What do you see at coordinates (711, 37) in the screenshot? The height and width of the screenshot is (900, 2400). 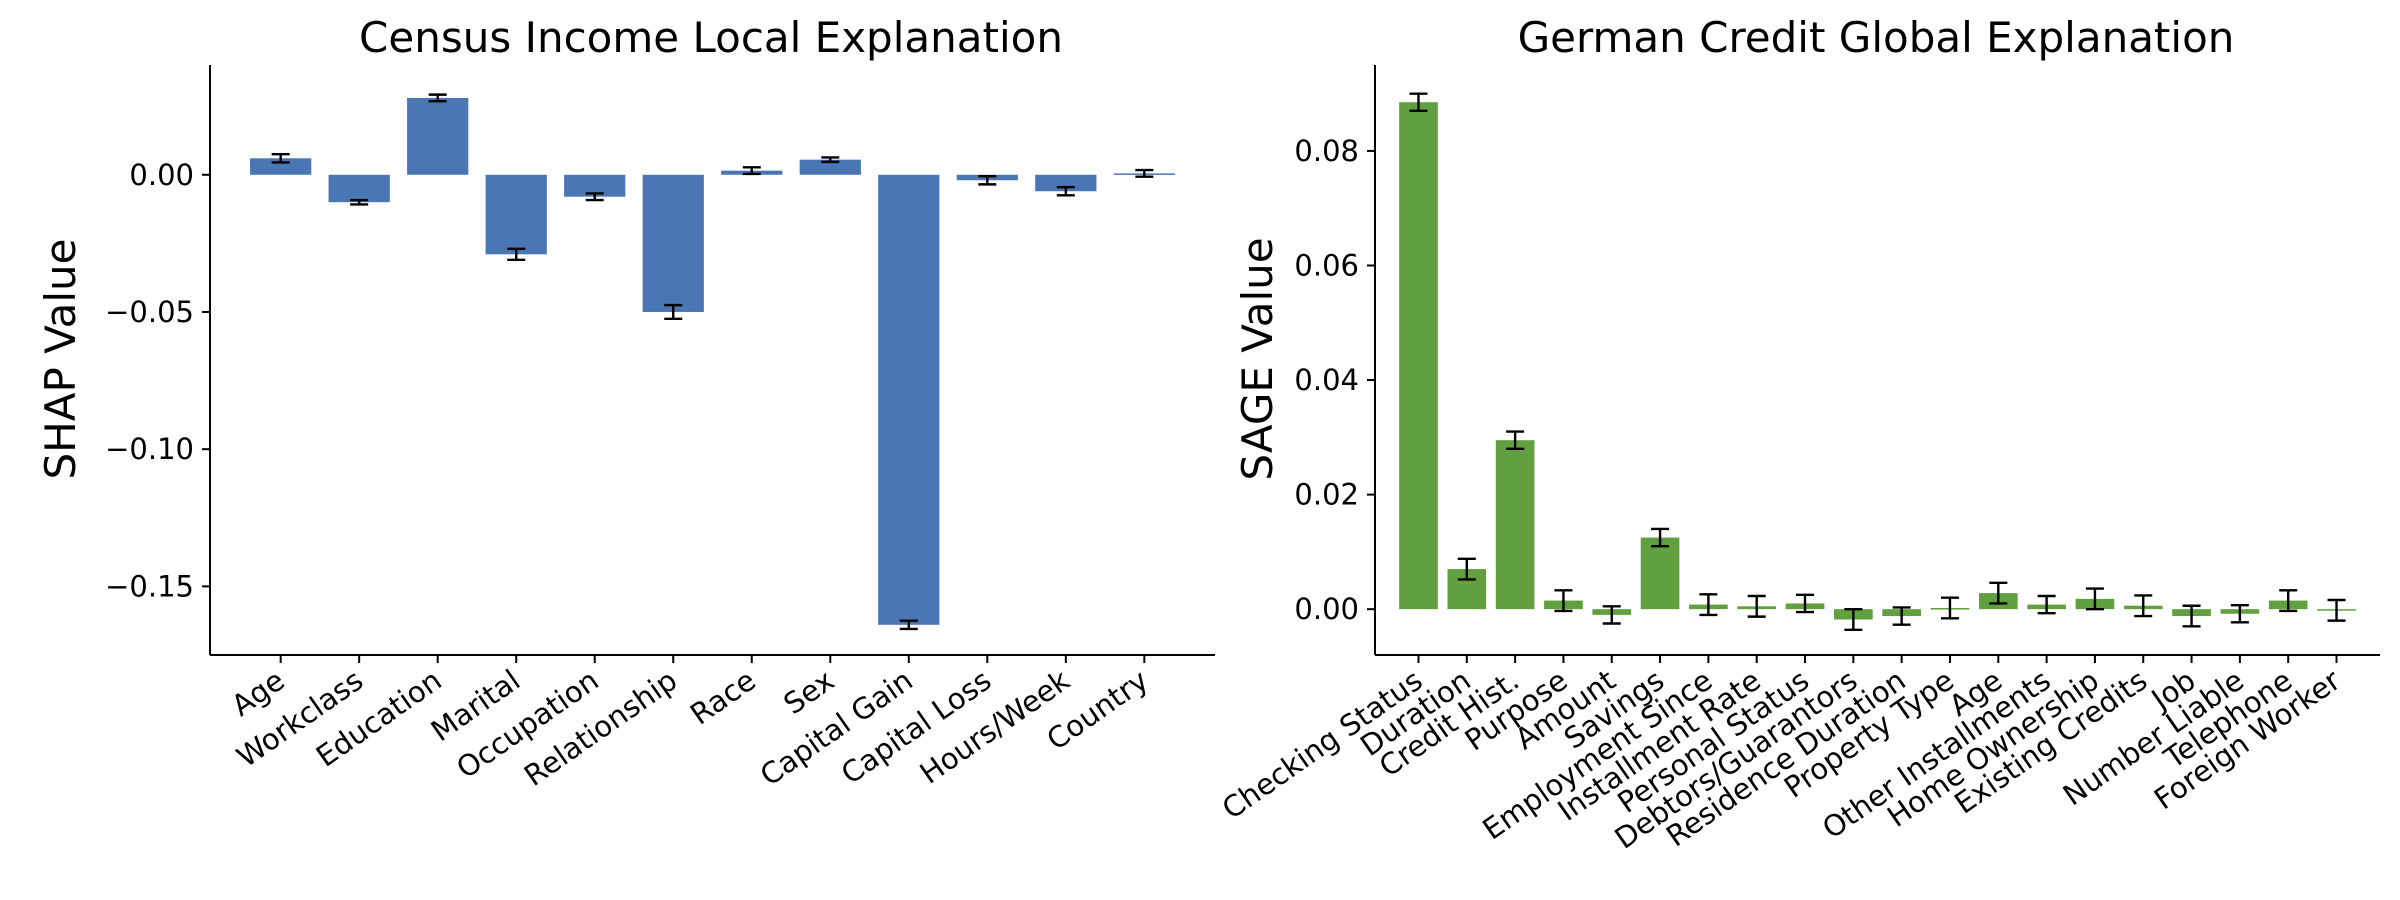 I see `chart-title: Census Income Local Explanation` at bounding box center [711, 37].